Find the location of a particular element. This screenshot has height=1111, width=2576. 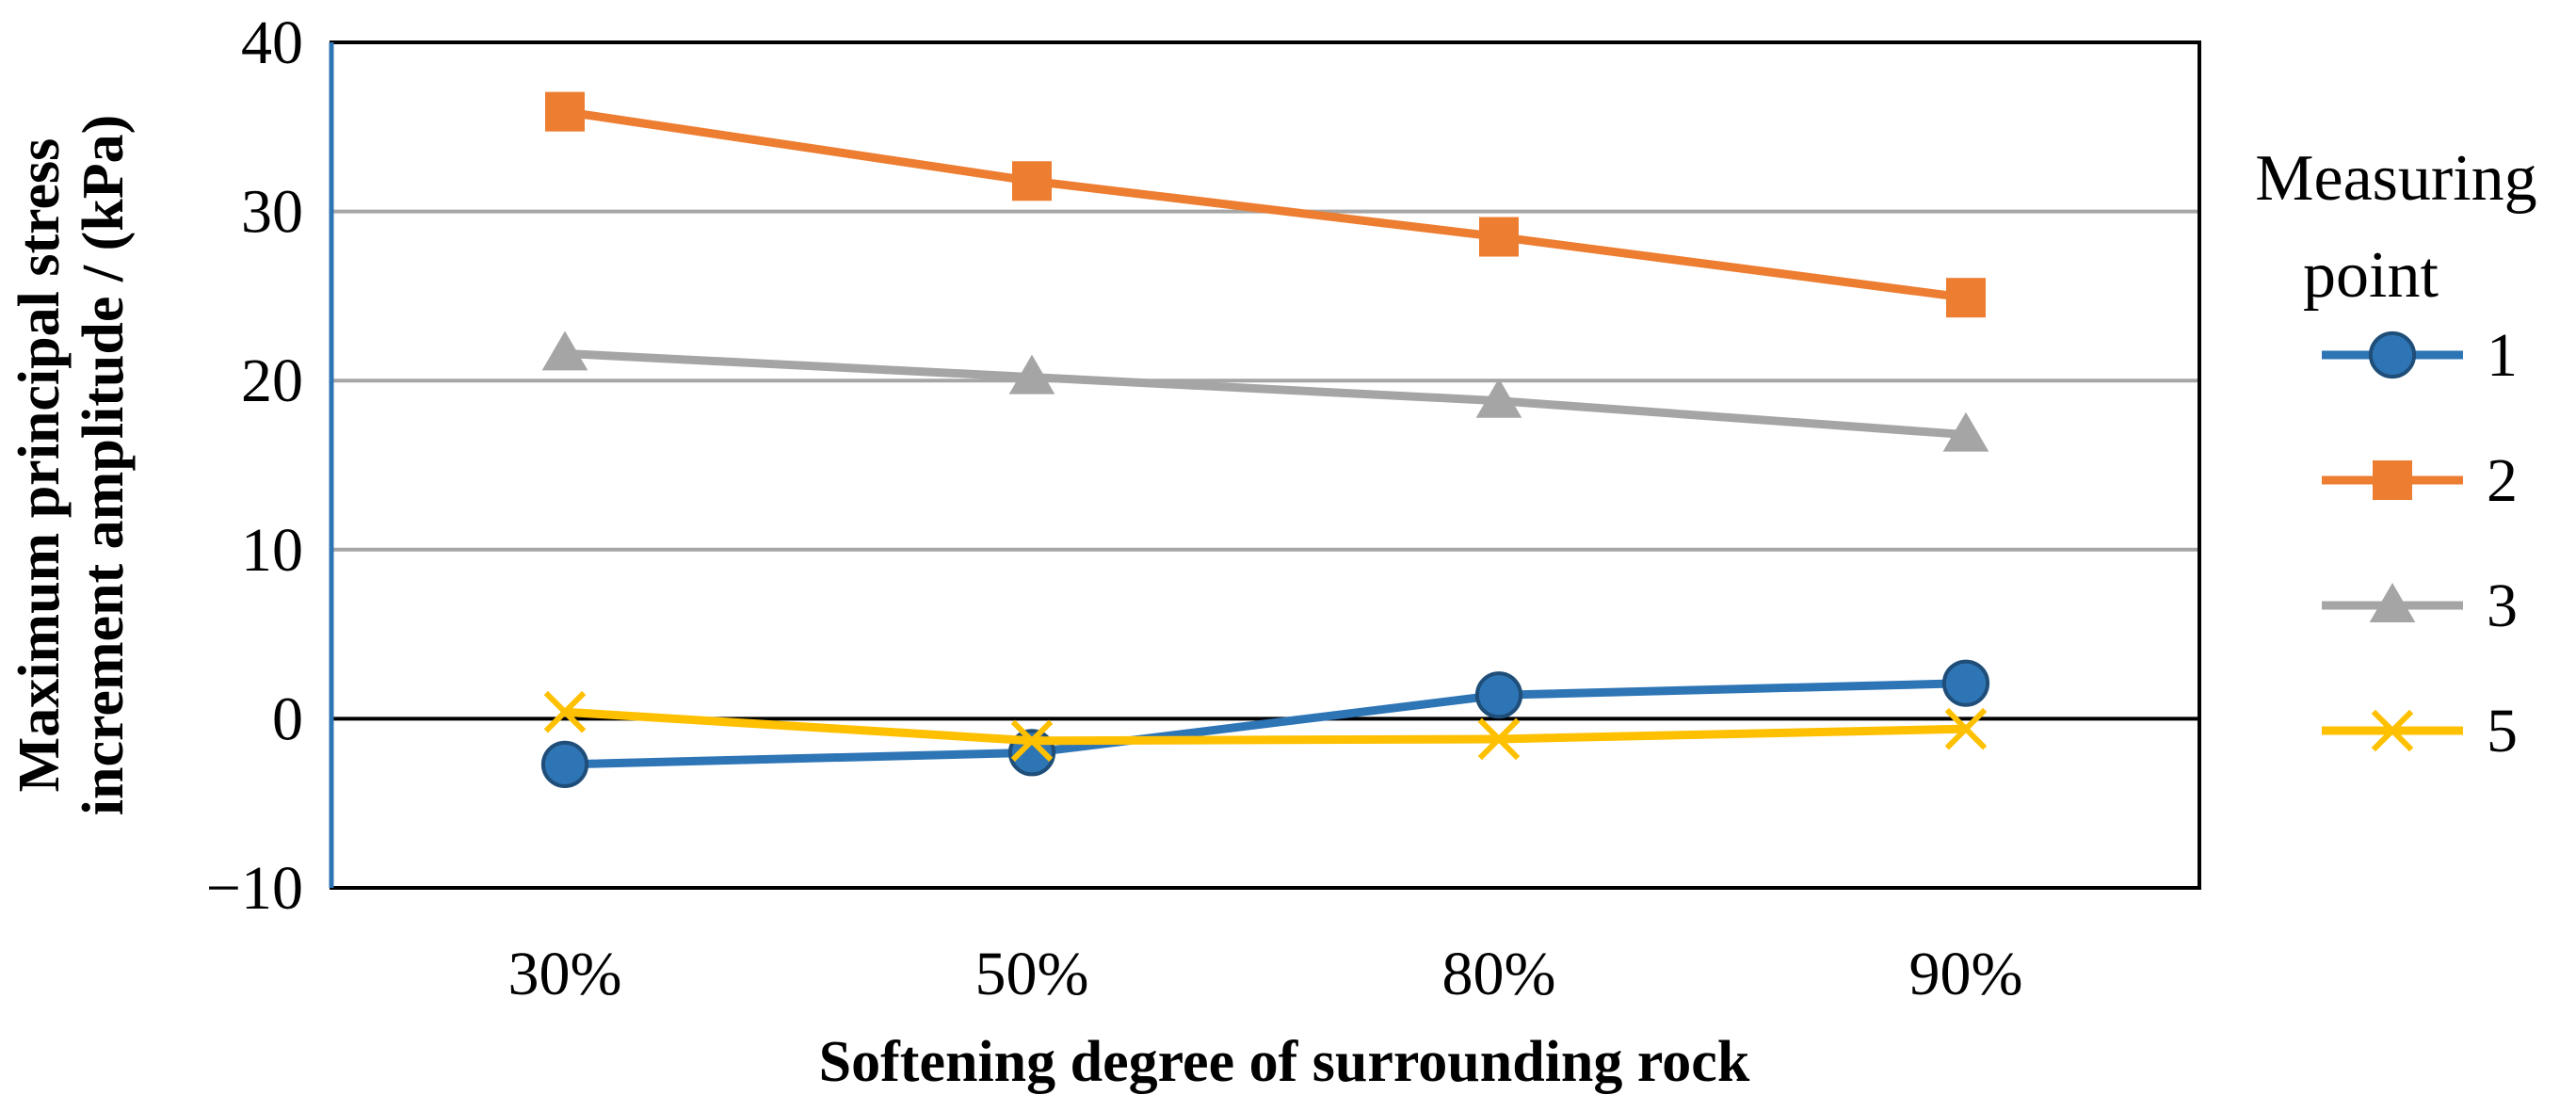

legend-title-line-1: Measuring is located at coordinates (2395, 178).